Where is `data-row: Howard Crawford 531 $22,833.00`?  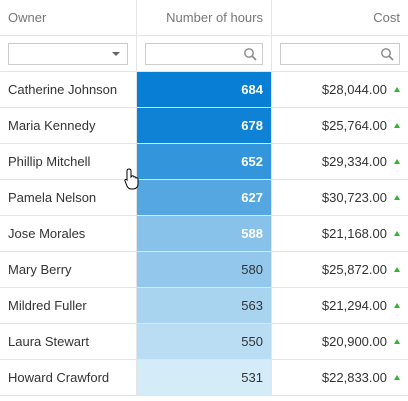
data-row: Howard Crawford 531 $22,833.00 is located at coordinates (204, 378).